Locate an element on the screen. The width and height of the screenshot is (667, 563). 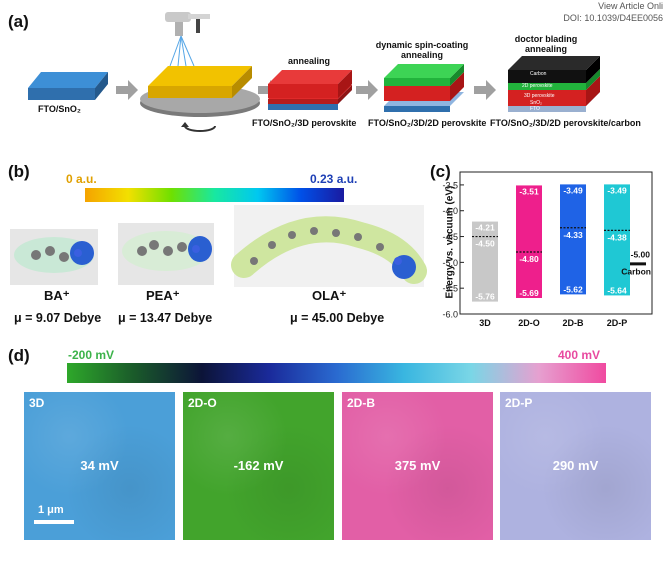
carbon-level-mark is located at coordinates (638, 264).